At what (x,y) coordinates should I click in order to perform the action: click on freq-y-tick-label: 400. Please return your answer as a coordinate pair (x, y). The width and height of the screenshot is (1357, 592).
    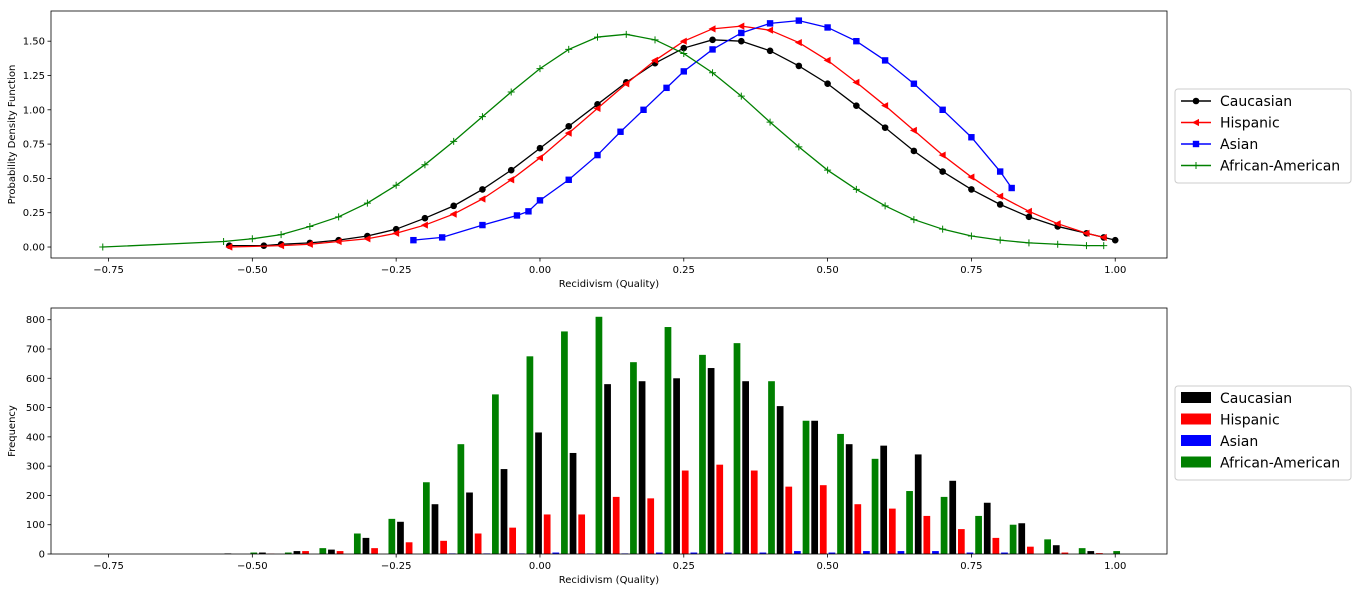
    Looking at the image, I should click on (35, 437).